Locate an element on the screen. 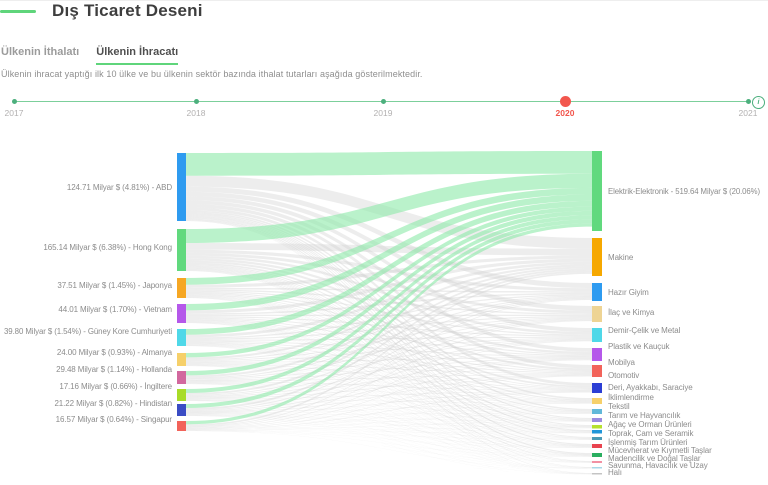 Image resolution: width=768 pixels, height=485 pixels. timeline-year-2017: 2017 is located at coordinates (14, 113).